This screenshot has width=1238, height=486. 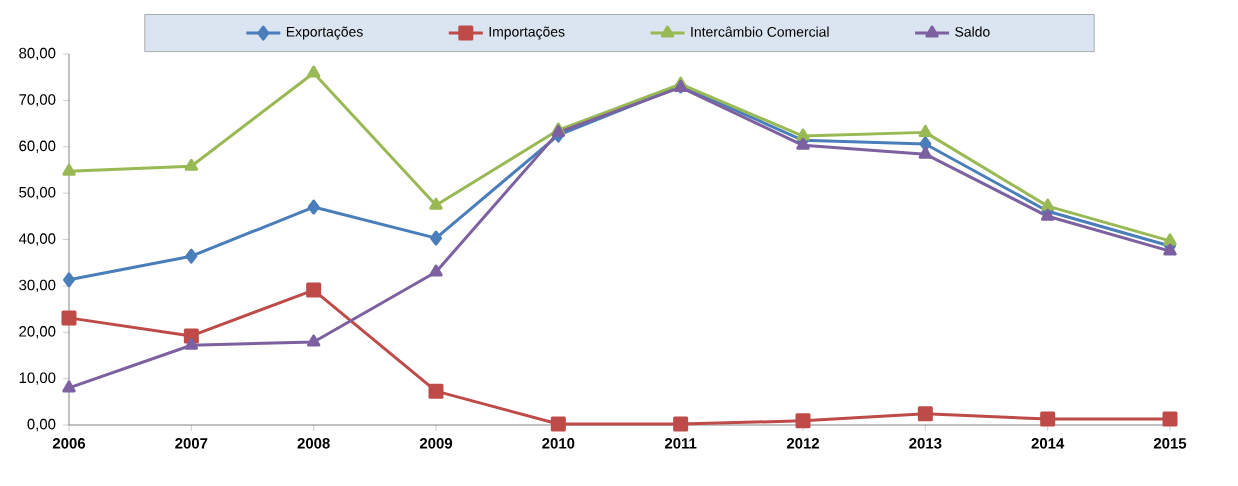 What do you see at coordinates (803, 443) in the screenshot?
I see `x-tick-label: 2012` at bounding box center [803, 443].